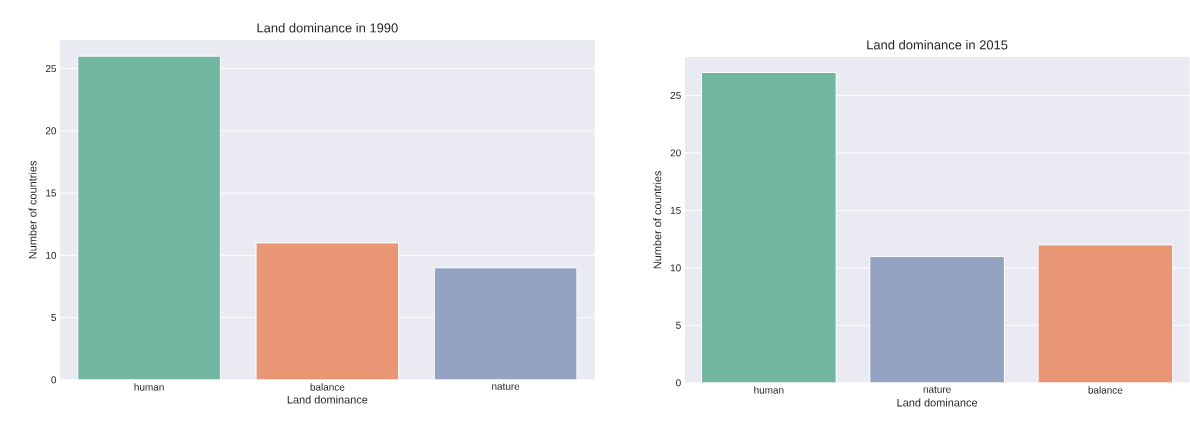 This screenshot has height=436, width=1190. I want to click on chart-title: Land dominance in 2015, so click(937, 45).